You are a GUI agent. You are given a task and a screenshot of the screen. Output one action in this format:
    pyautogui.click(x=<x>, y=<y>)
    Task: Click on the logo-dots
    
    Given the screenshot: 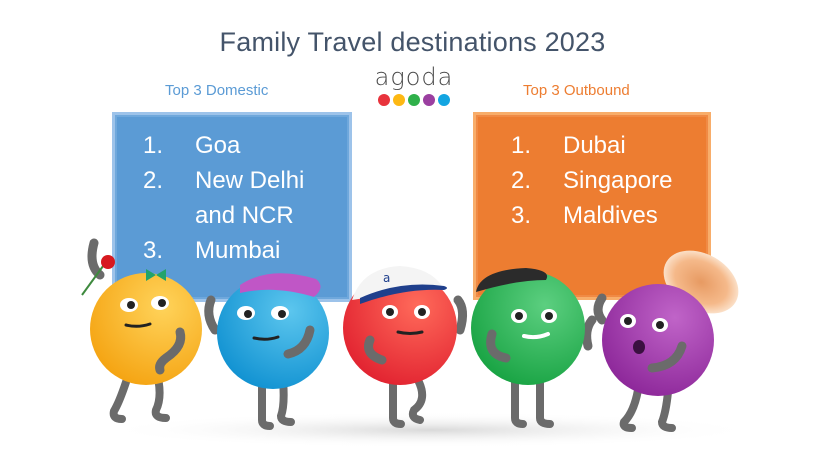 What is the action you would take?
    pyautogui.click(x=414, y=100)
    